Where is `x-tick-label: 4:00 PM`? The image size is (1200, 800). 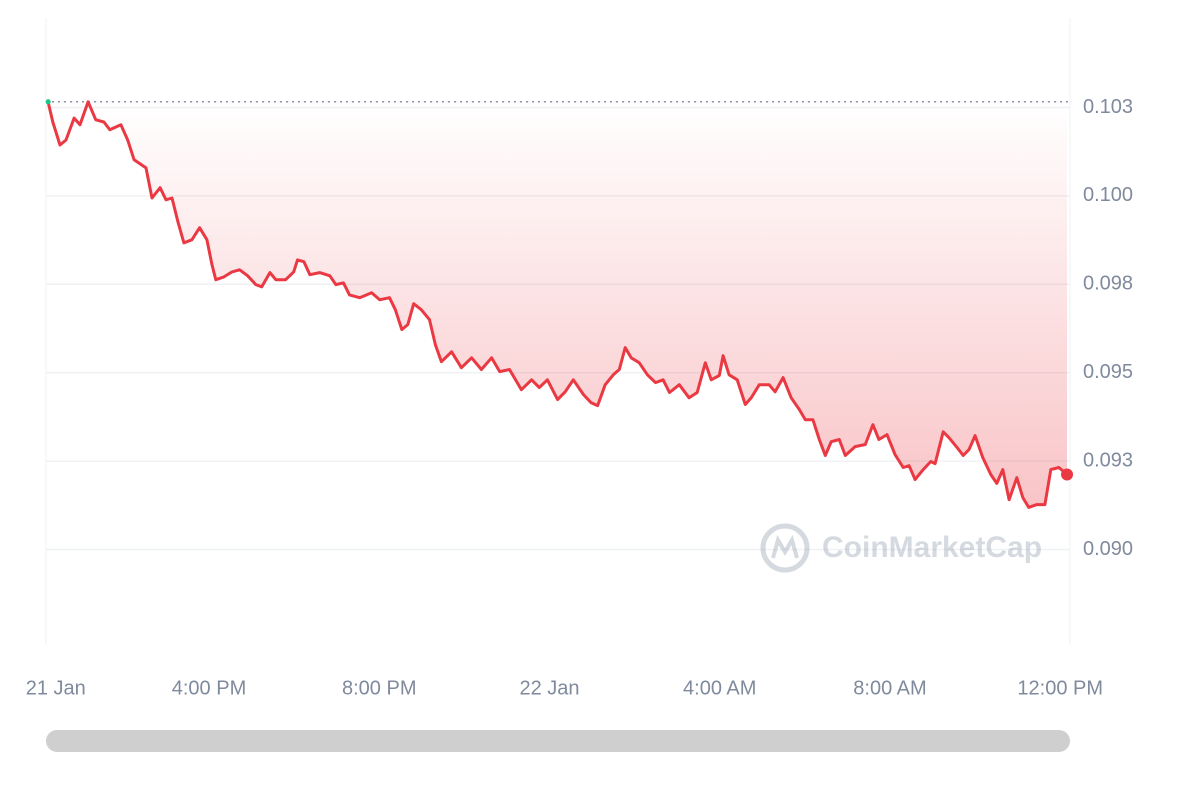 x-tick-label: 4:00 PM is located at coordinates (209, 688).